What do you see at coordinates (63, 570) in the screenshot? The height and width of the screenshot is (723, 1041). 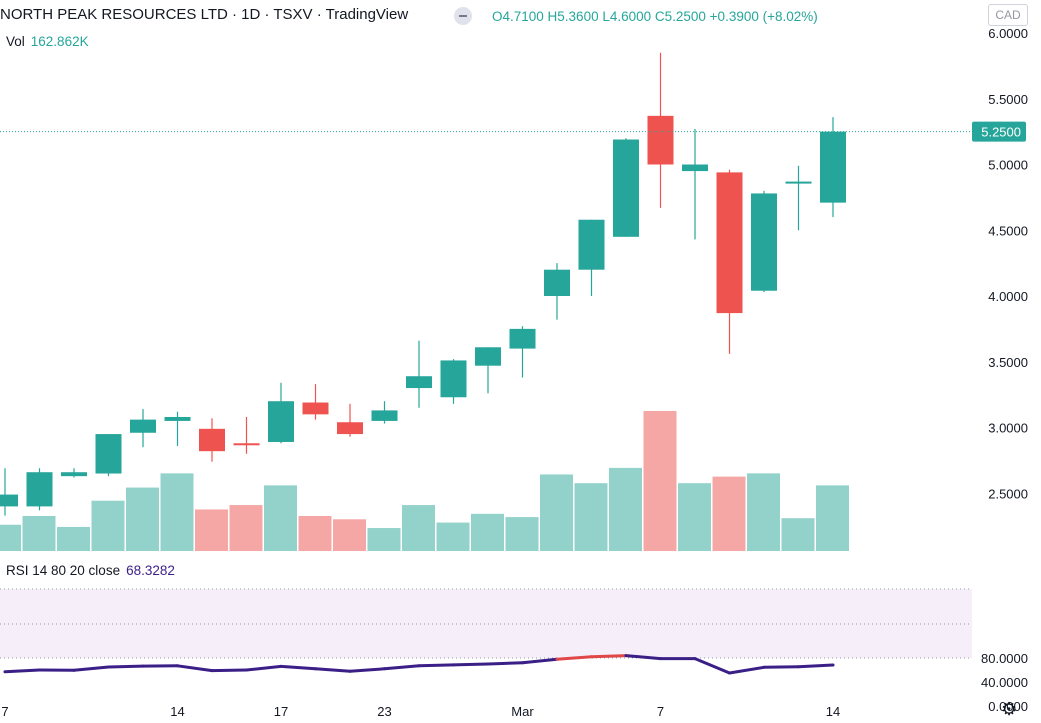 I see `rsi-label: RSI 14 80 20 close` at bounding box center [63, 570].